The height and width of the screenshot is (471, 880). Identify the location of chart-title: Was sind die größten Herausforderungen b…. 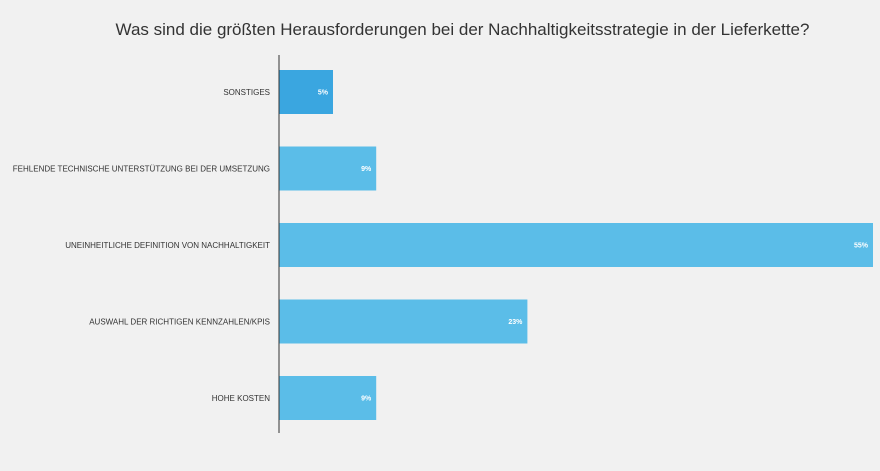
(462, 29).